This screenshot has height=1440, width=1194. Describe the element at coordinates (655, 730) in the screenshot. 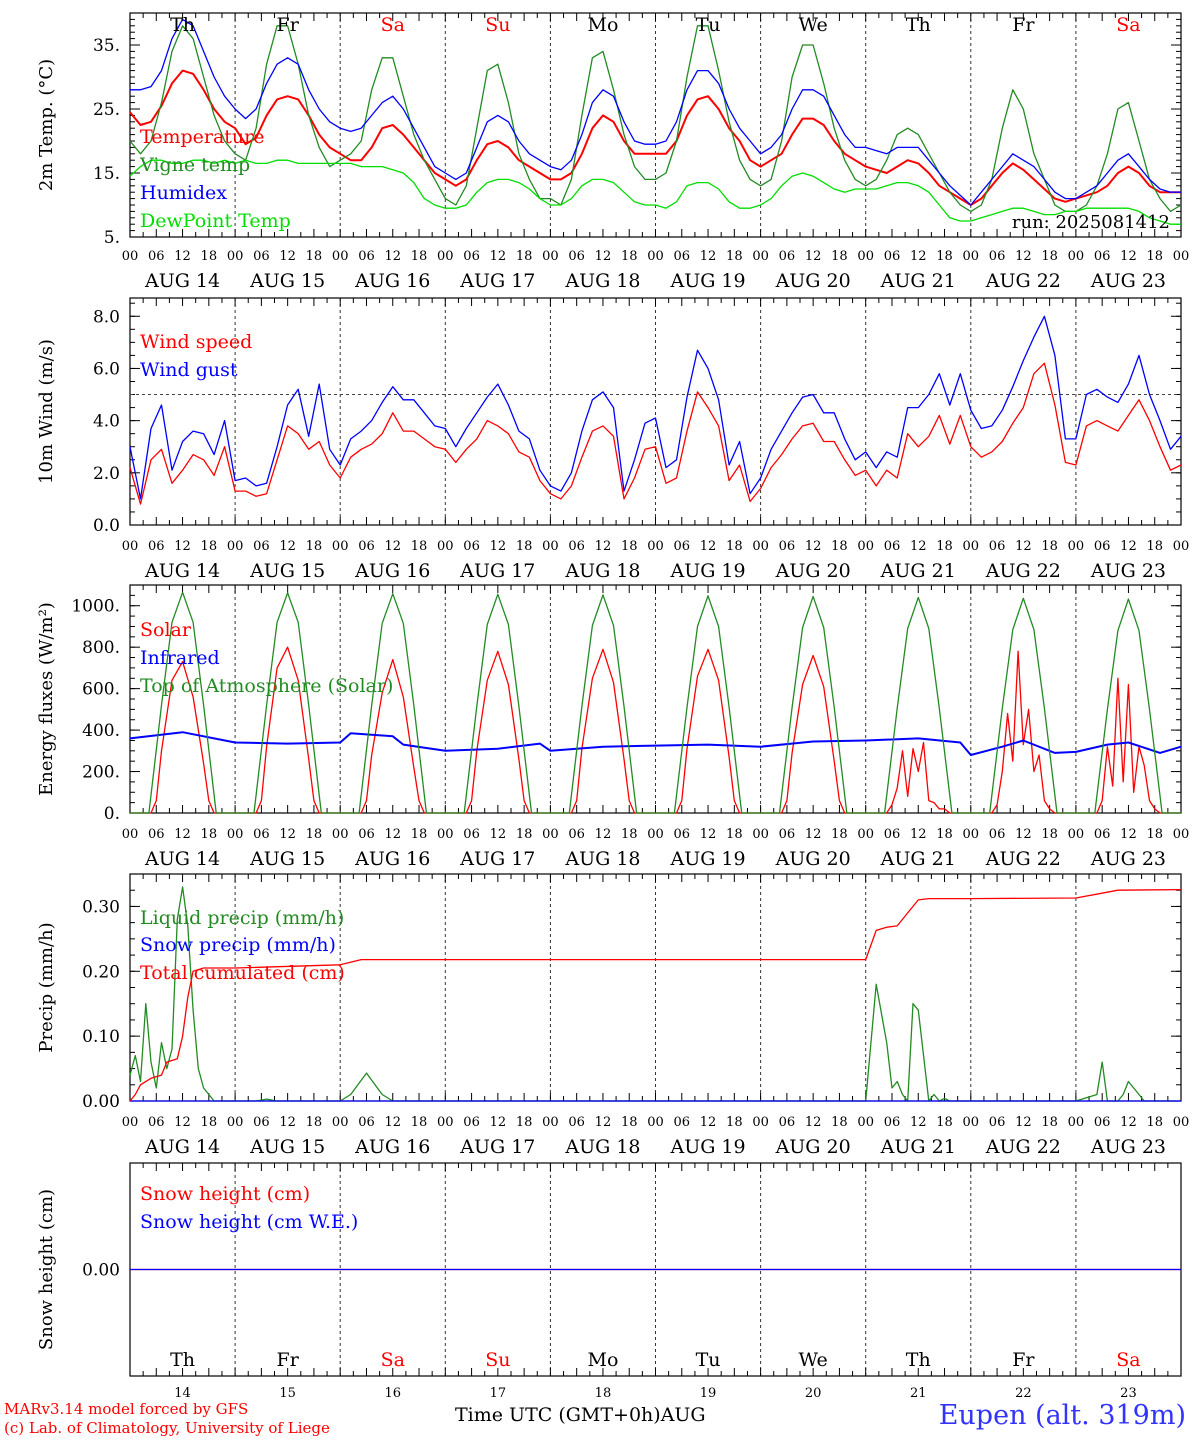

I see `series-line-solar` at that location.